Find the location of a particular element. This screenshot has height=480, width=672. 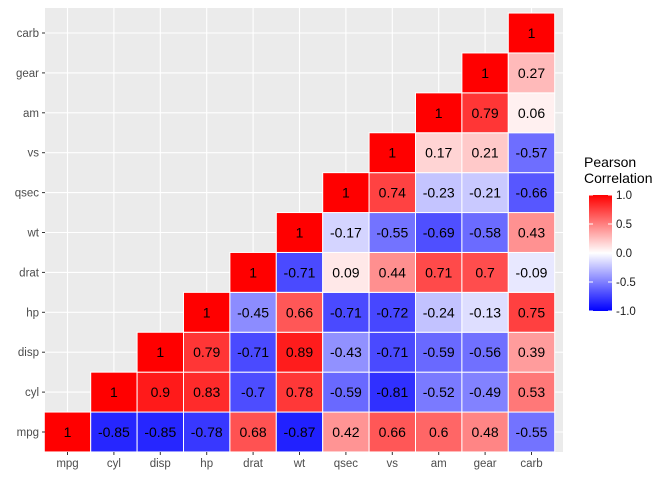

heatmap-cell-label: 0.17 is located at coordinates (438, 153).